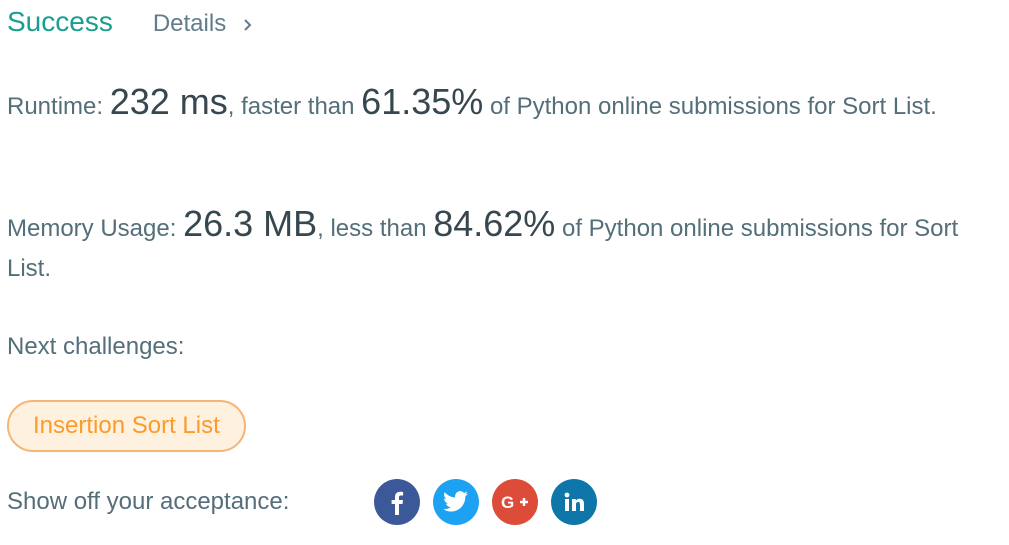  Describe the element at coordinates (294, 106) in the screenshot. I see `runtime-mid-text: , faster than` at that location.